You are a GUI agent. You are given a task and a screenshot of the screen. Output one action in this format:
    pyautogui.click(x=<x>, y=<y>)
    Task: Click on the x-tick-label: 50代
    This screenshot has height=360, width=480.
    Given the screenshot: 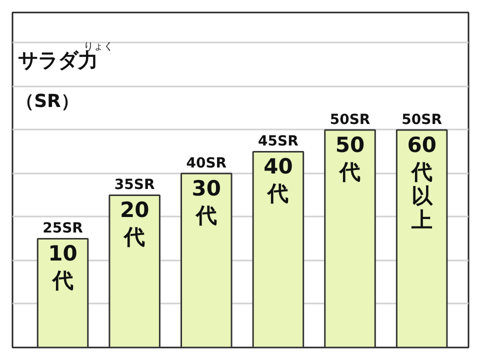 What is the action you would take?
    pyautogui.click(x=350, y=158)
    